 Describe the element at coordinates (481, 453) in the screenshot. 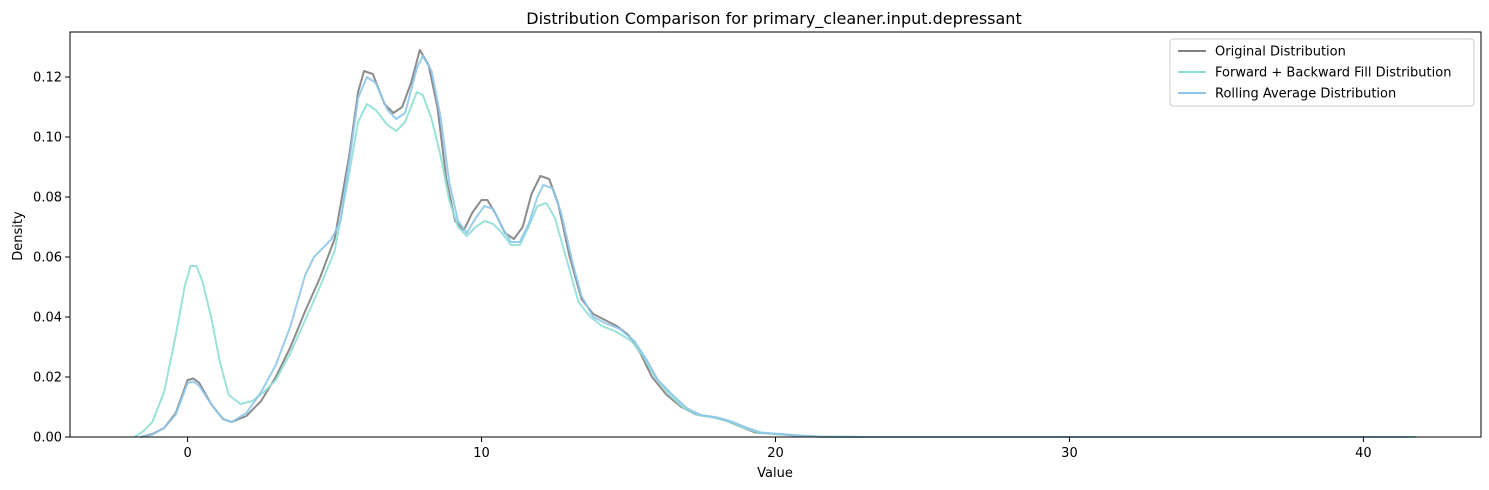

I see `x-tick-label: 10` at that location.